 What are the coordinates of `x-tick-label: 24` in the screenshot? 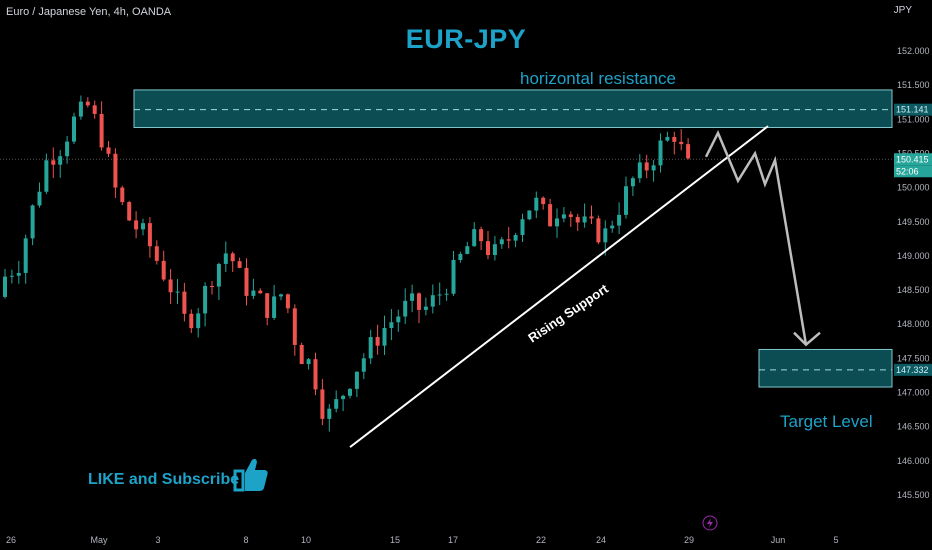 It's located at (601, 540).